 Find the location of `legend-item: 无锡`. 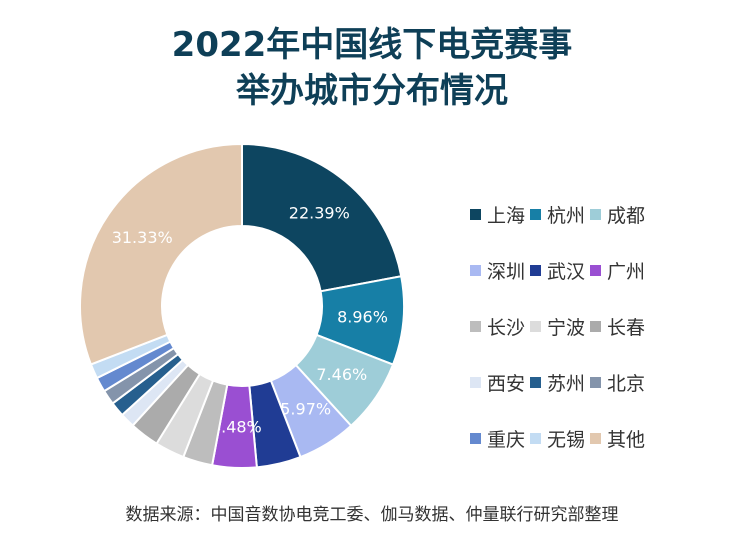

legend-item: 无锡 is located at coordinates (557, 438).